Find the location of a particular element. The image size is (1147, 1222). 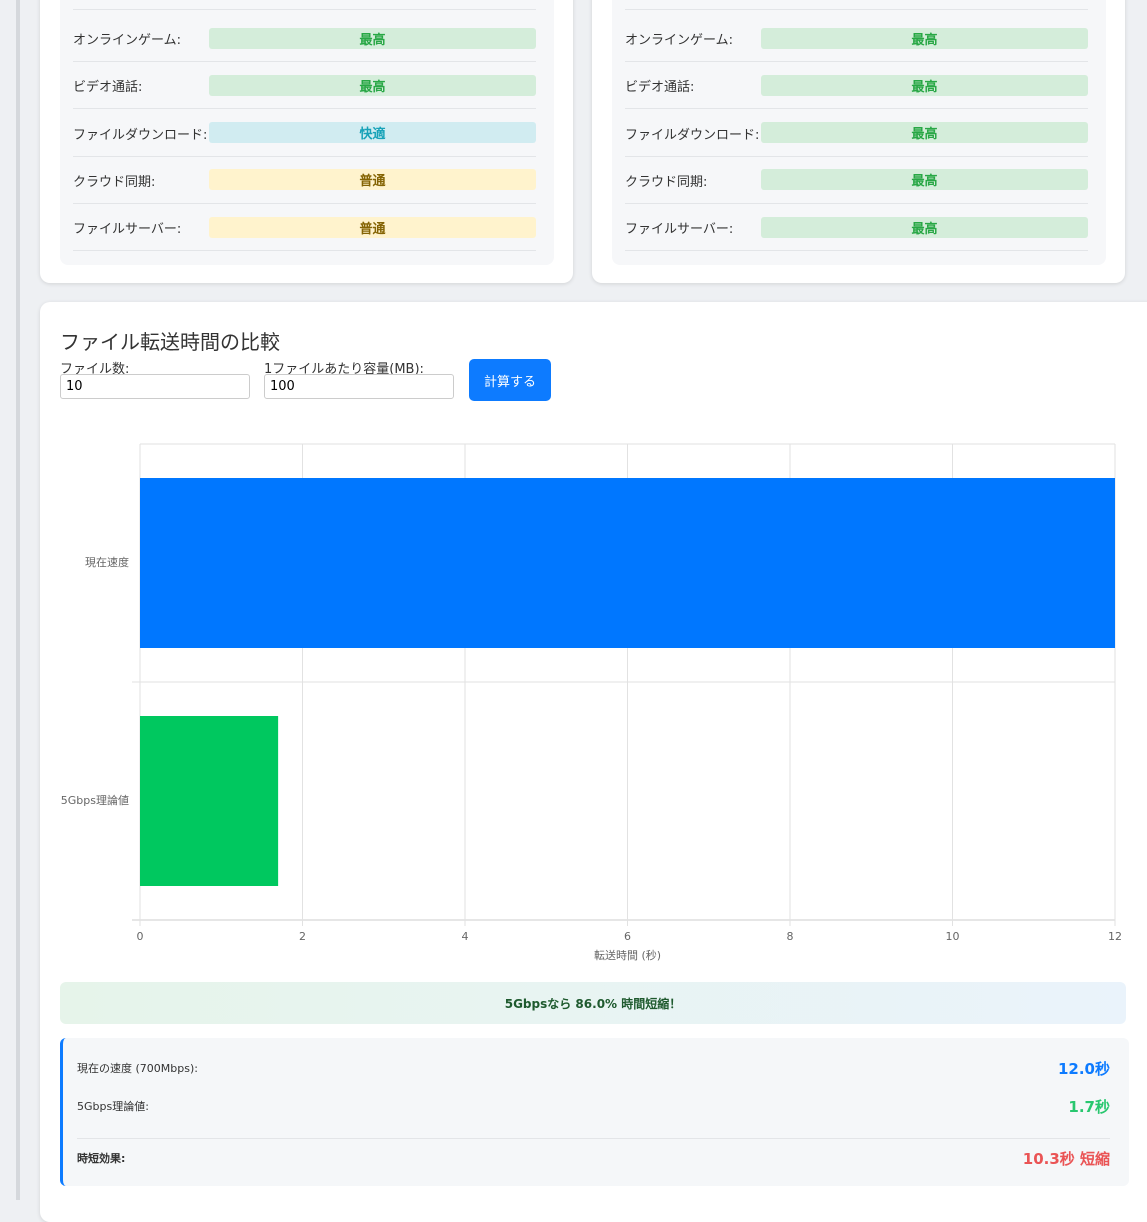

result-value: 10.3秒 短縮 is located at coordinates (1066, 1159).